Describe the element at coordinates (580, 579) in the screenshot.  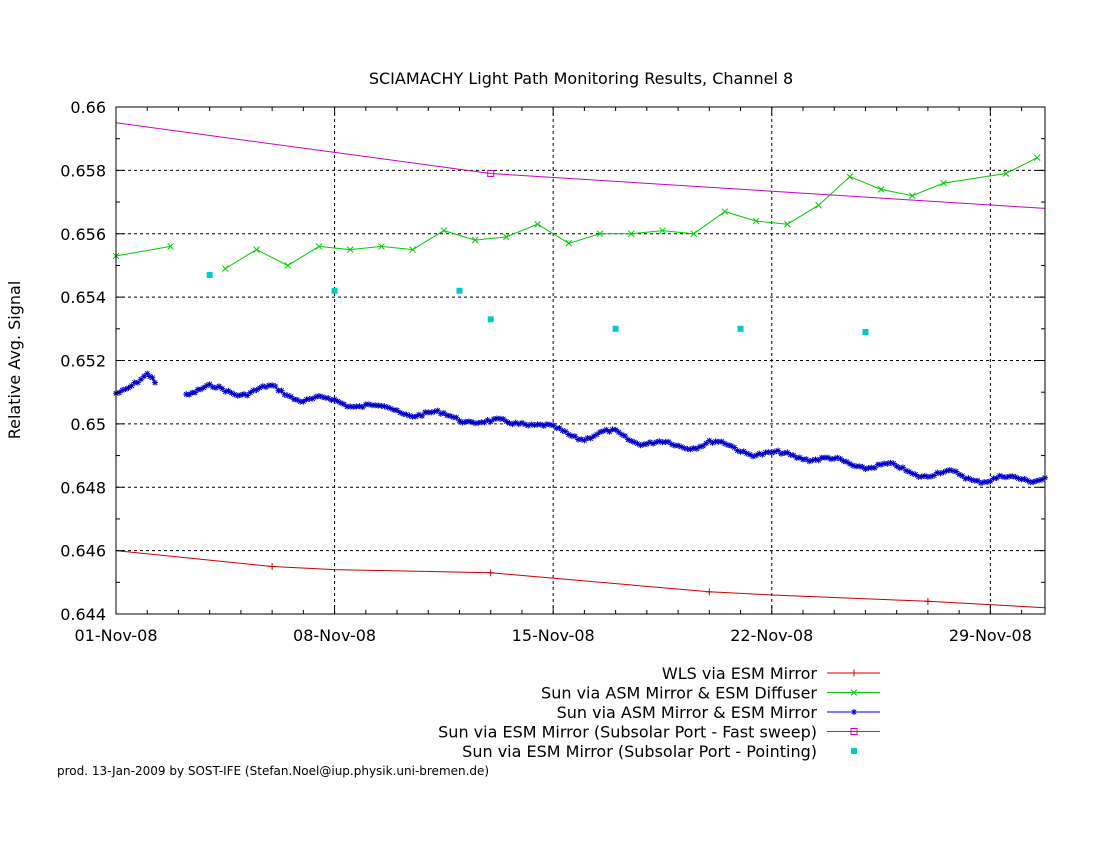
I see `series-line` at that location.